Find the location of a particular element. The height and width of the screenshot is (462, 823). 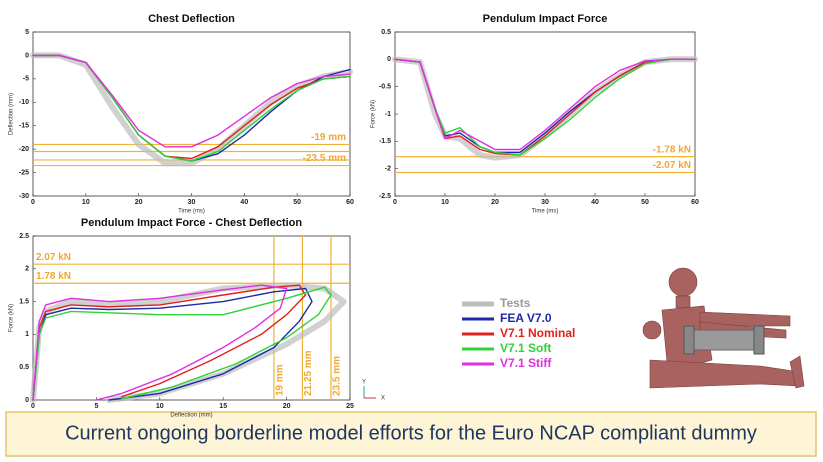

legend-label: V7.1 Soft is located at coordinates (525, 348).